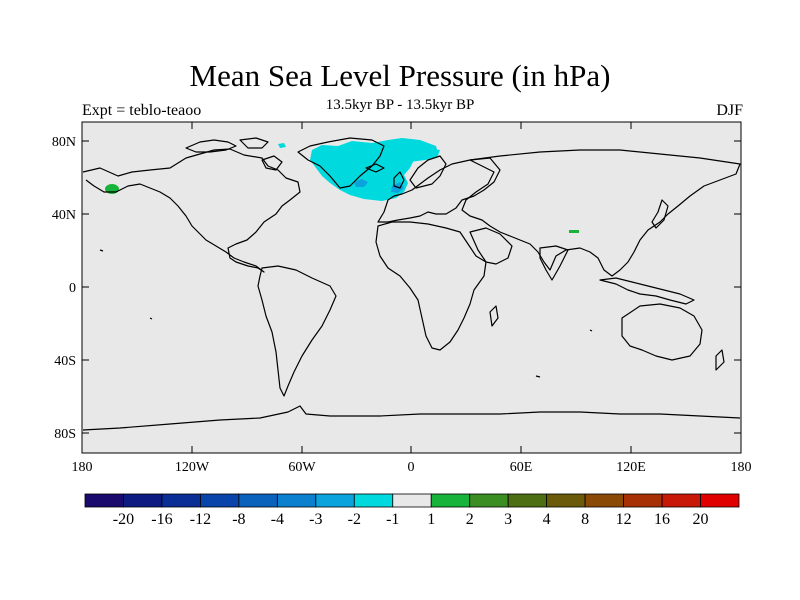 The height and width of the screenshot is (600, 800). What do you see at coordinates (521, 467) in the screenshot?
I see `lon-label: 60E` at bounding box center [521, 467].